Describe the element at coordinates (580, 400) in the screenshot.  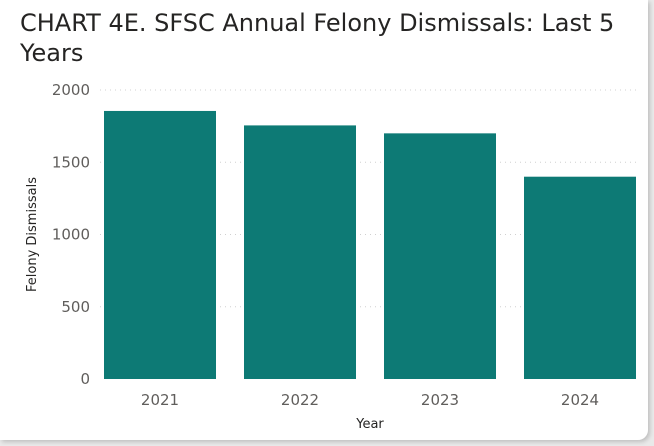
I see `x-tick-label: 2024` at that location.